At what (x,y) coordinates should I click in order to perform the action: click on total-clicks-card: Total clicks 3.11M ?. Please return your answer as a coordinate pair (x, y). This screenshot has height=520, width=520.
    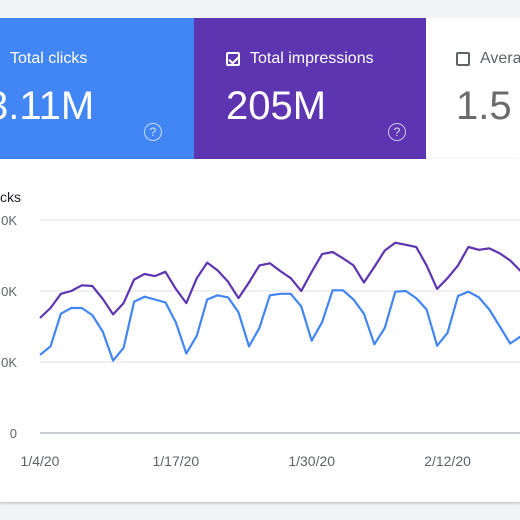
    Looking at the image, I should click on (97, 88).